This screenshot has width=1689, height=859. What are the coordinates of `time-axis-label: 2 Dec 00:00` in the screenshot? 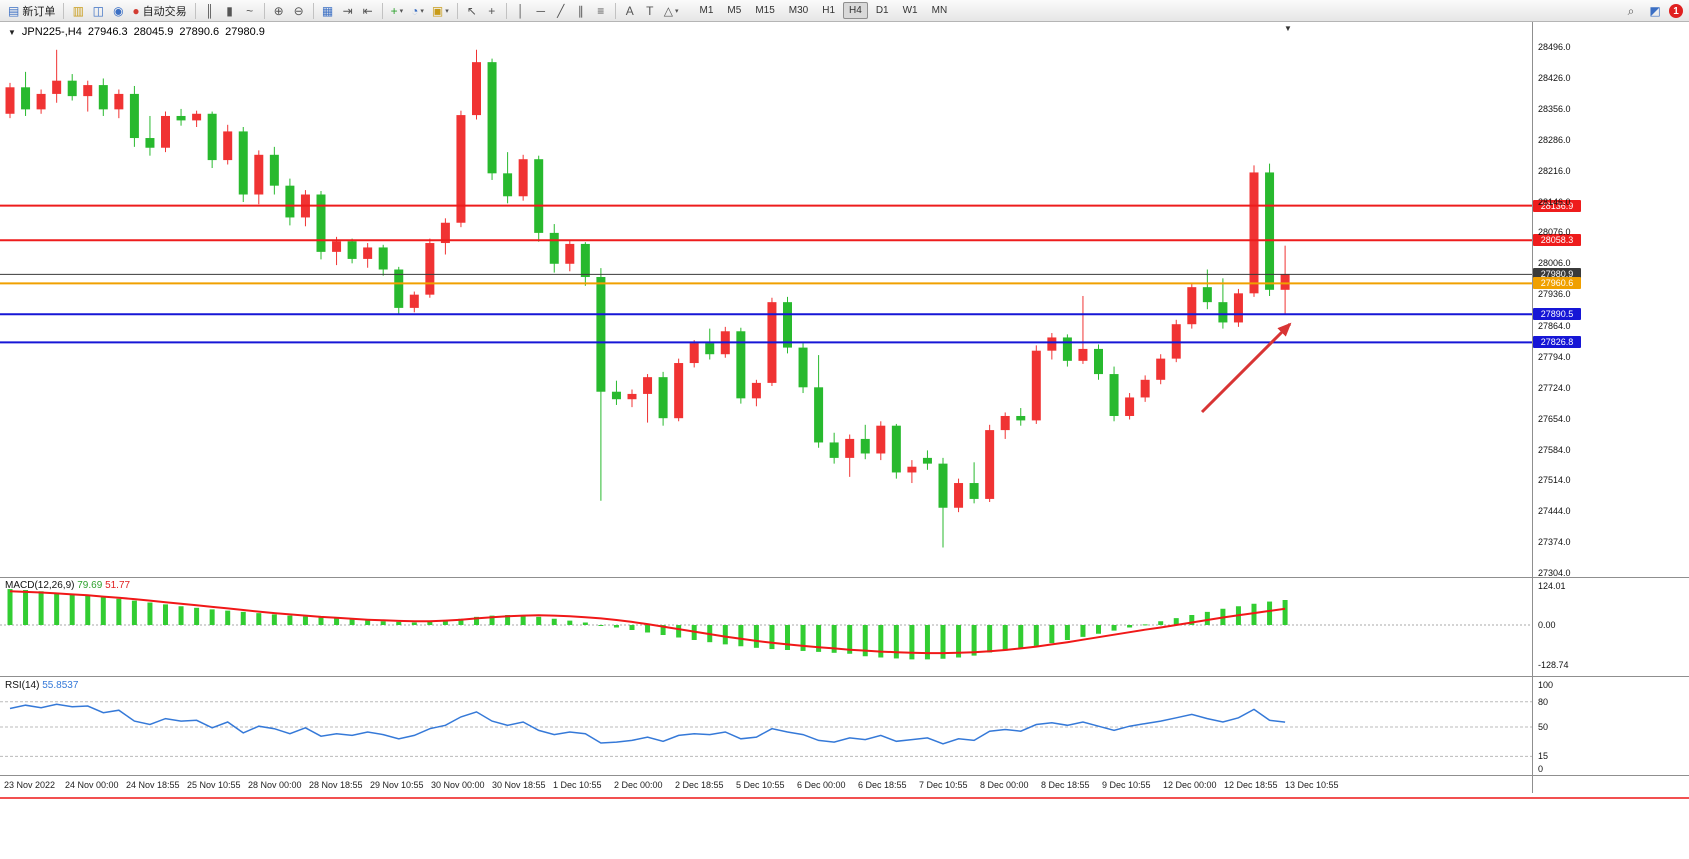 It's located at (638, 785).